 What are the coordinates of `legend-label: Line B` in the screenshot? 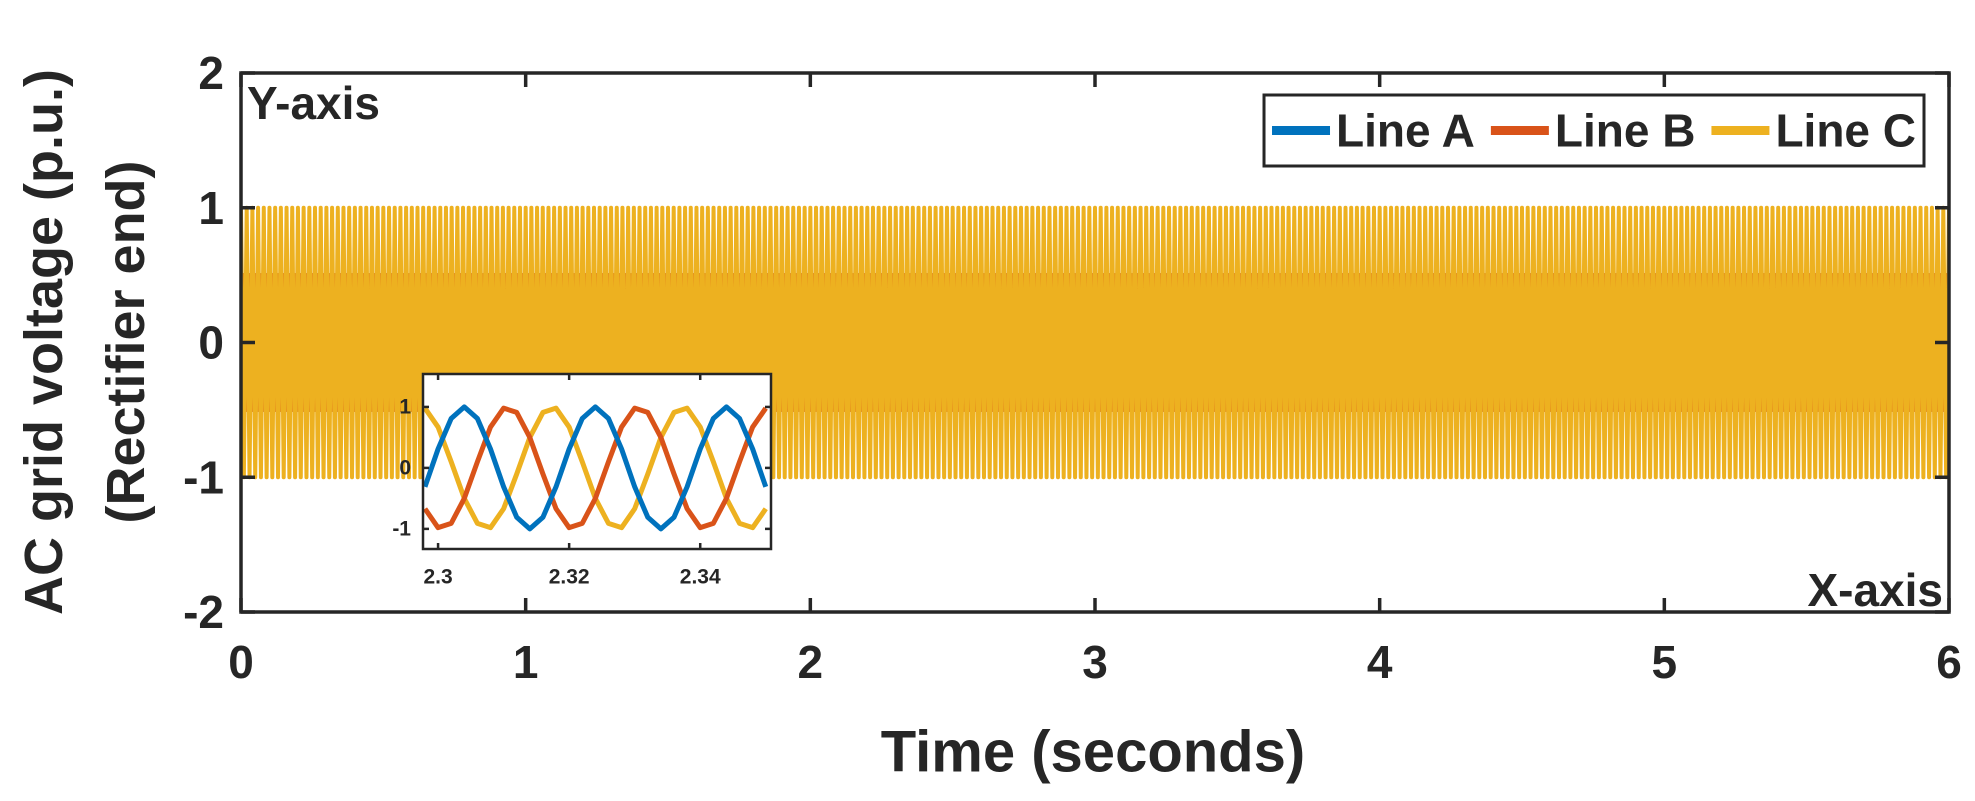 It's located at (1625, 131).